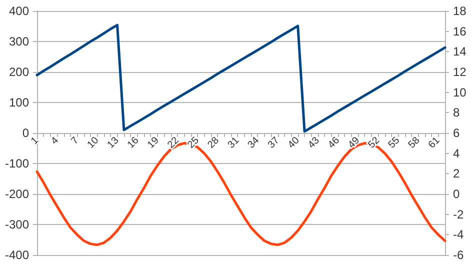 The width and height of the screenshot is (474, 266). I want to click on y2-tick-label: 10, so click(460, 92).